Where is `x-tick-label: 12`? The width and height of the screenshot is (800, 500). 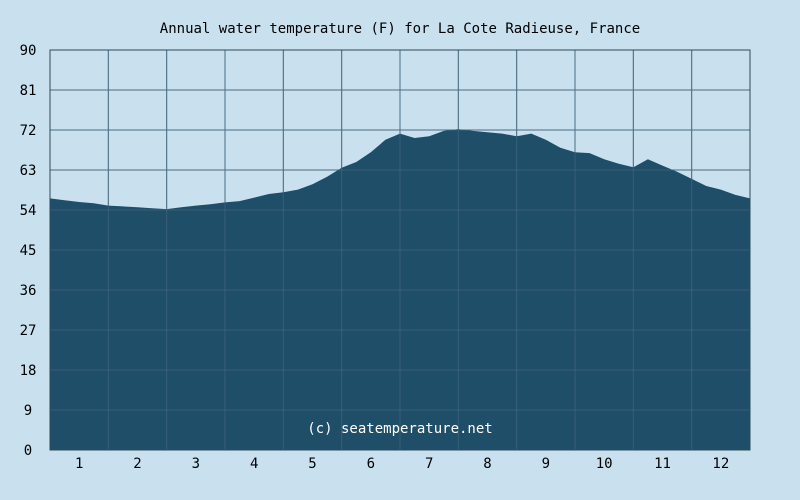 x-tick-label: 12 is located at coordinates (720, 464).